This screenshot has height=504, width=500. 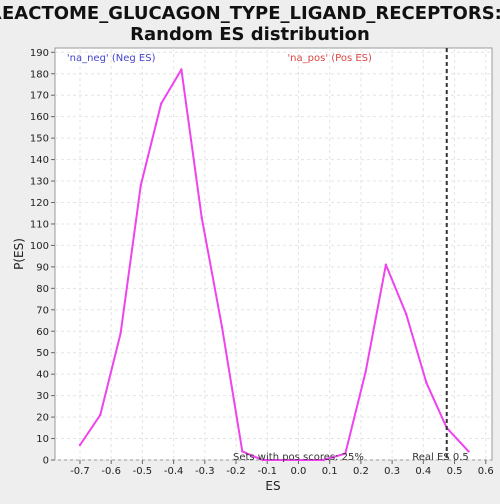 I want to click on y-tick-label: 190, so click(x=39, y=53).